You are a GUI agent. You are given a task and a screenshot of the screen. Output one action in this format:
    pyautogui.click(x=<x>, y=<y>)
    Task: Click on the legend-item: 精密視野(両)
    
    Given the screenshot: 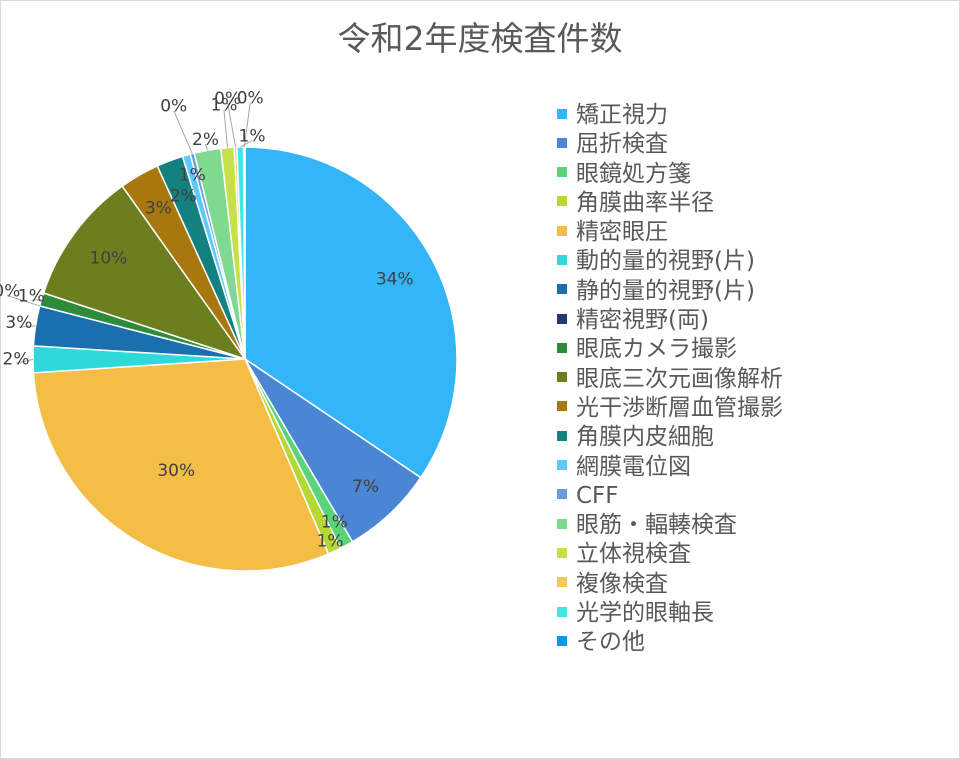 What is the action you would take?
    pyautogui.click(x=670, y=320)
    